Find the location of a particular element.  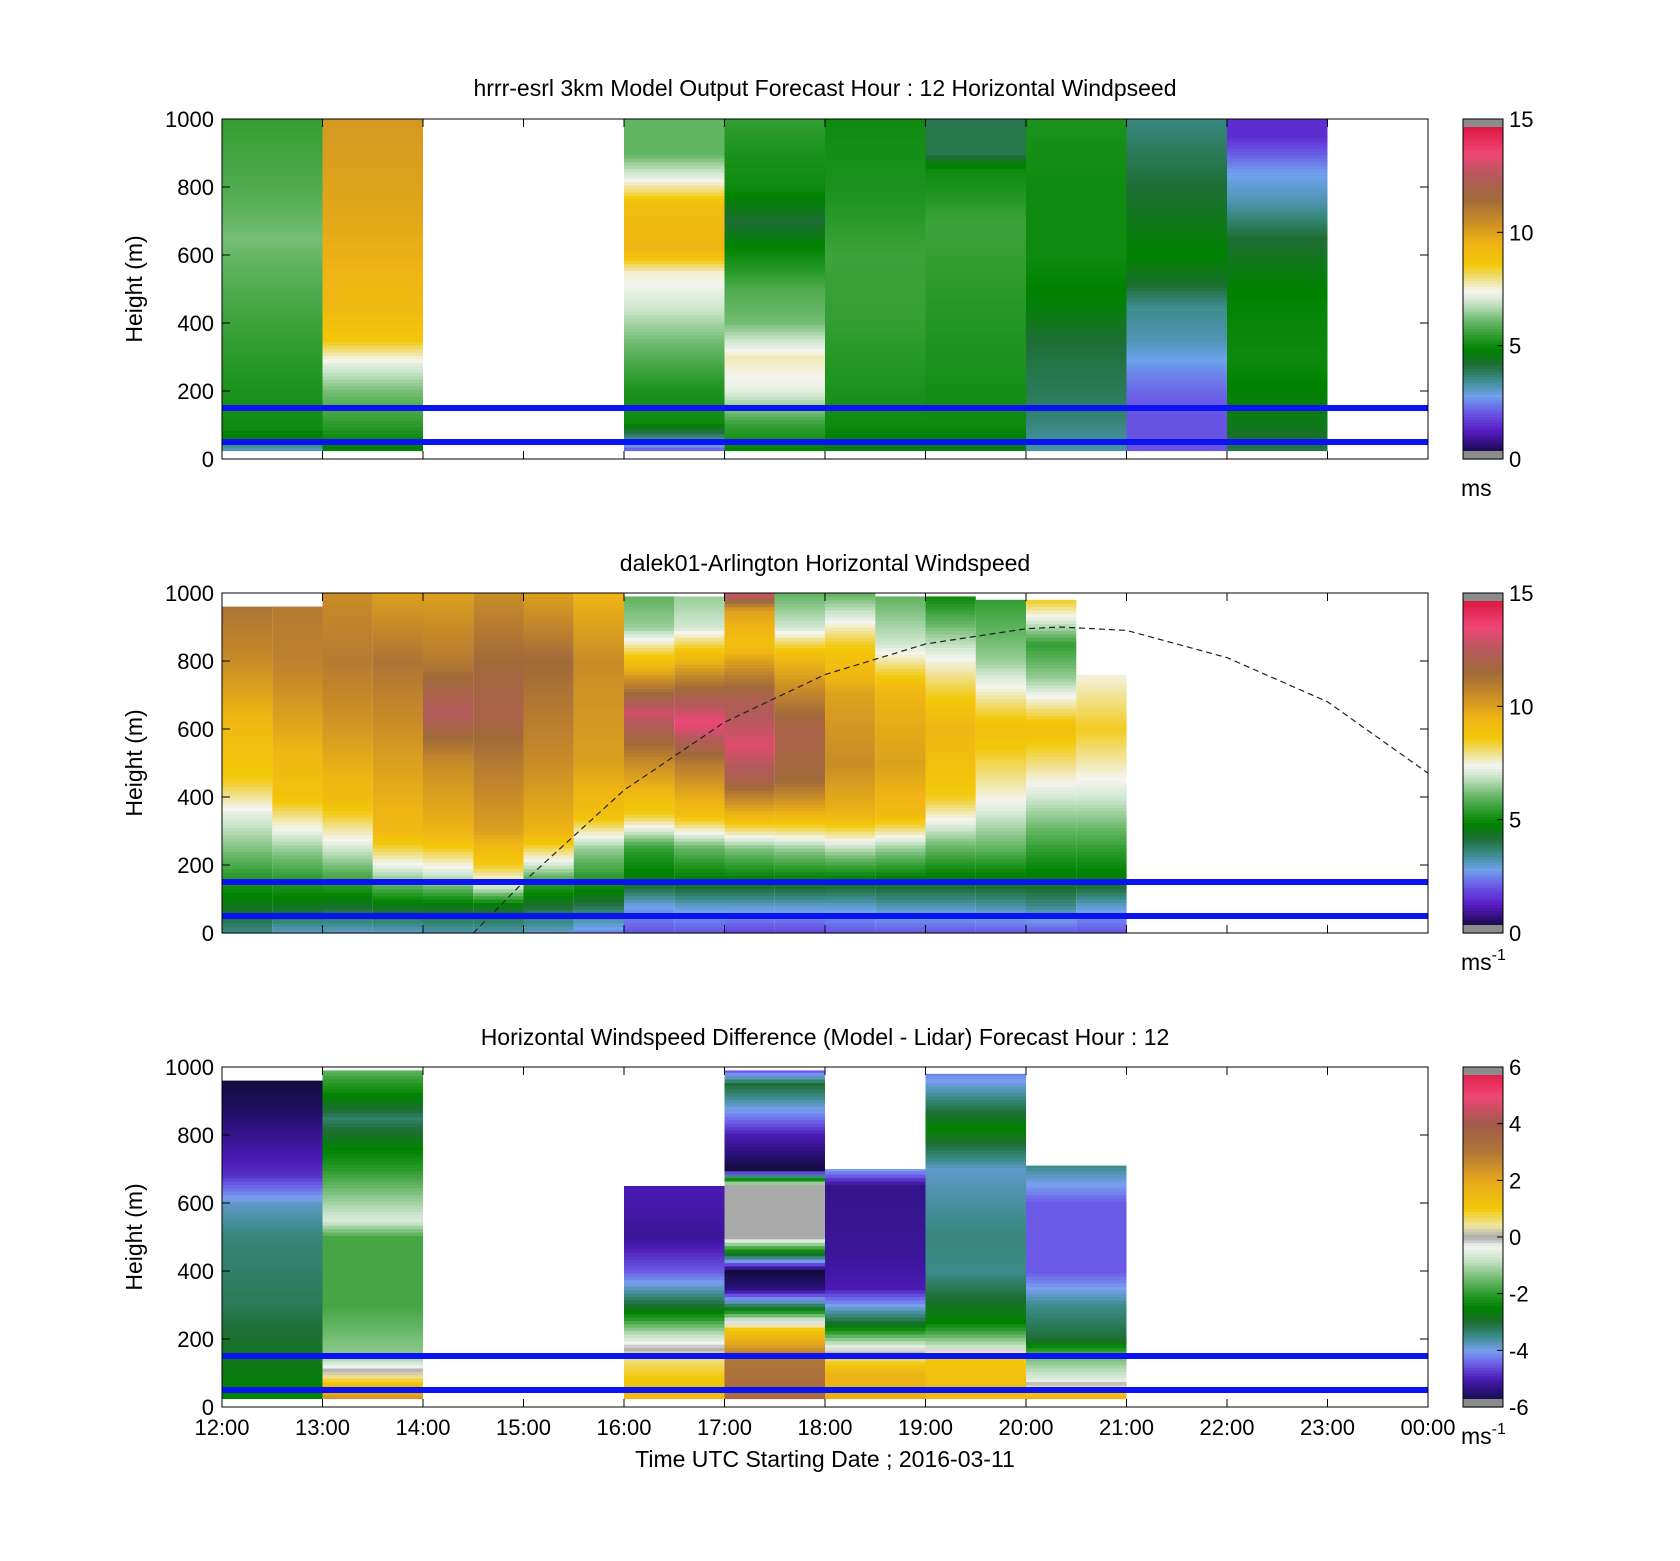

heatmap-column is located at coordinates (1277, 285).